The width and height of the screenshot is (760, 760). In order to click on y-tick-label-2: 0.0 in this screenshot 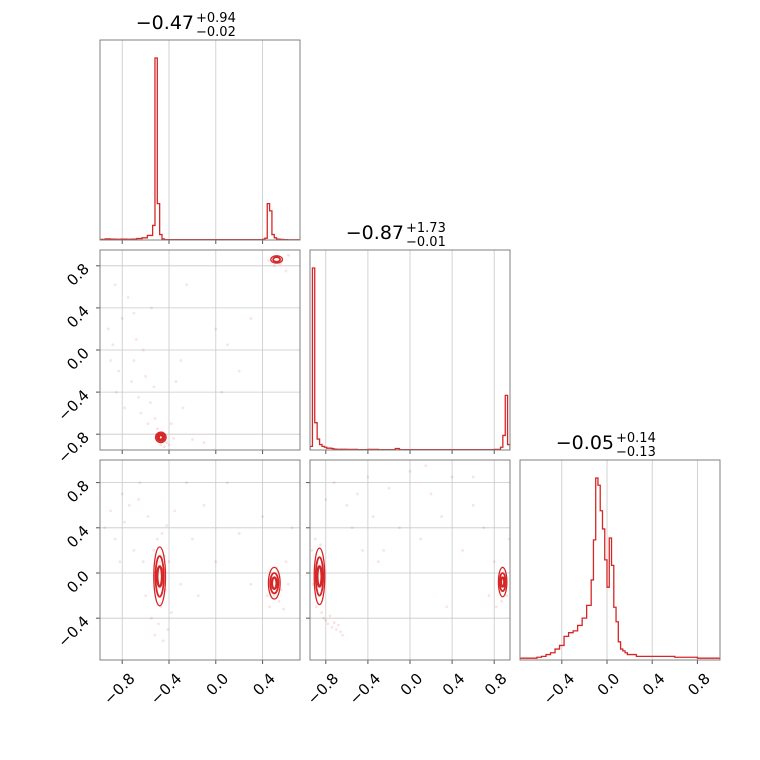, I will do `click(78, 582)`.